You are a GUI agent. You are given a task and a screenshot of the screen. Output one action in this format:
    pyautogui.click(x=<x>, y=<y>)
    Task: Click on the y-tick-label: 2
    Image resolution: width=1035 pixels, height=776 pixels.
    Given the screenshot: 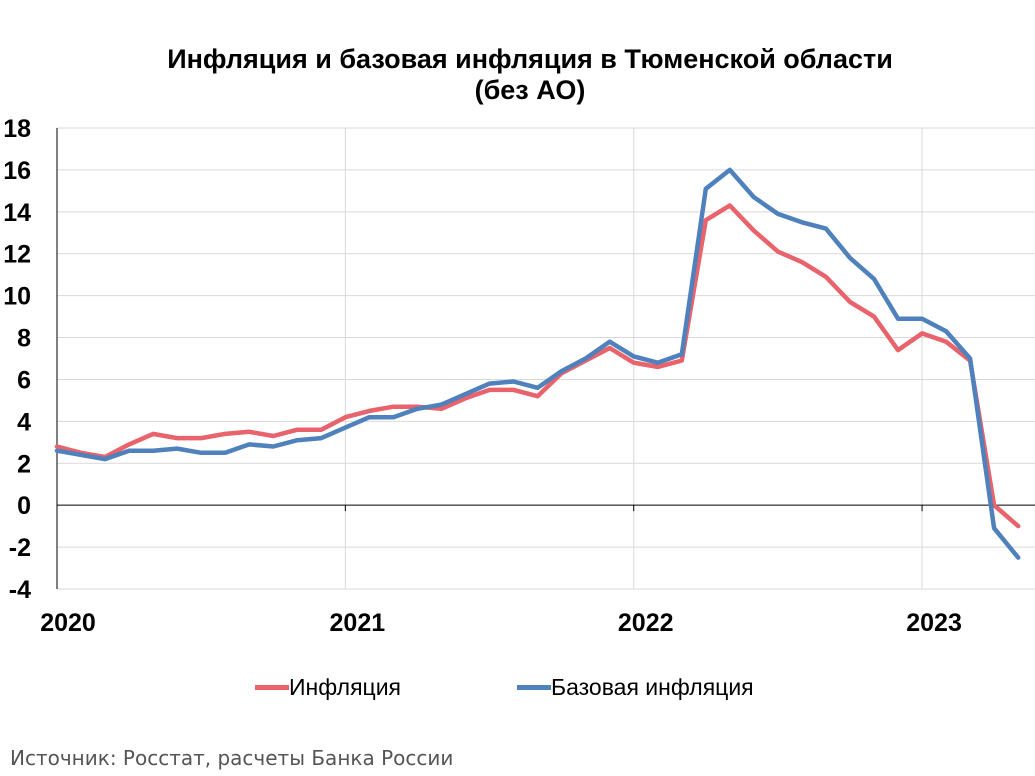 What is the action you would take?
    pyautogui.click(x=24, y=464)
    